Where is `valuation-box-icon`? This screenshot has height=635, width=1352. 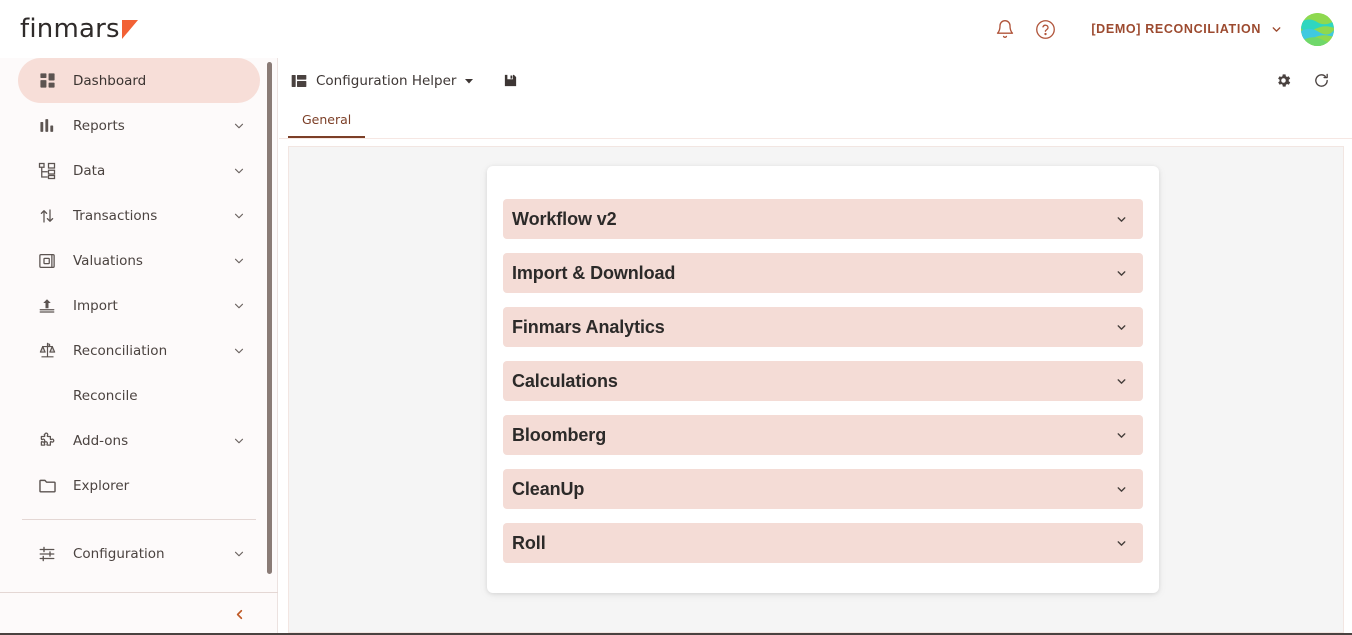
valuation-box-icon is located at coordinates (47, 261).